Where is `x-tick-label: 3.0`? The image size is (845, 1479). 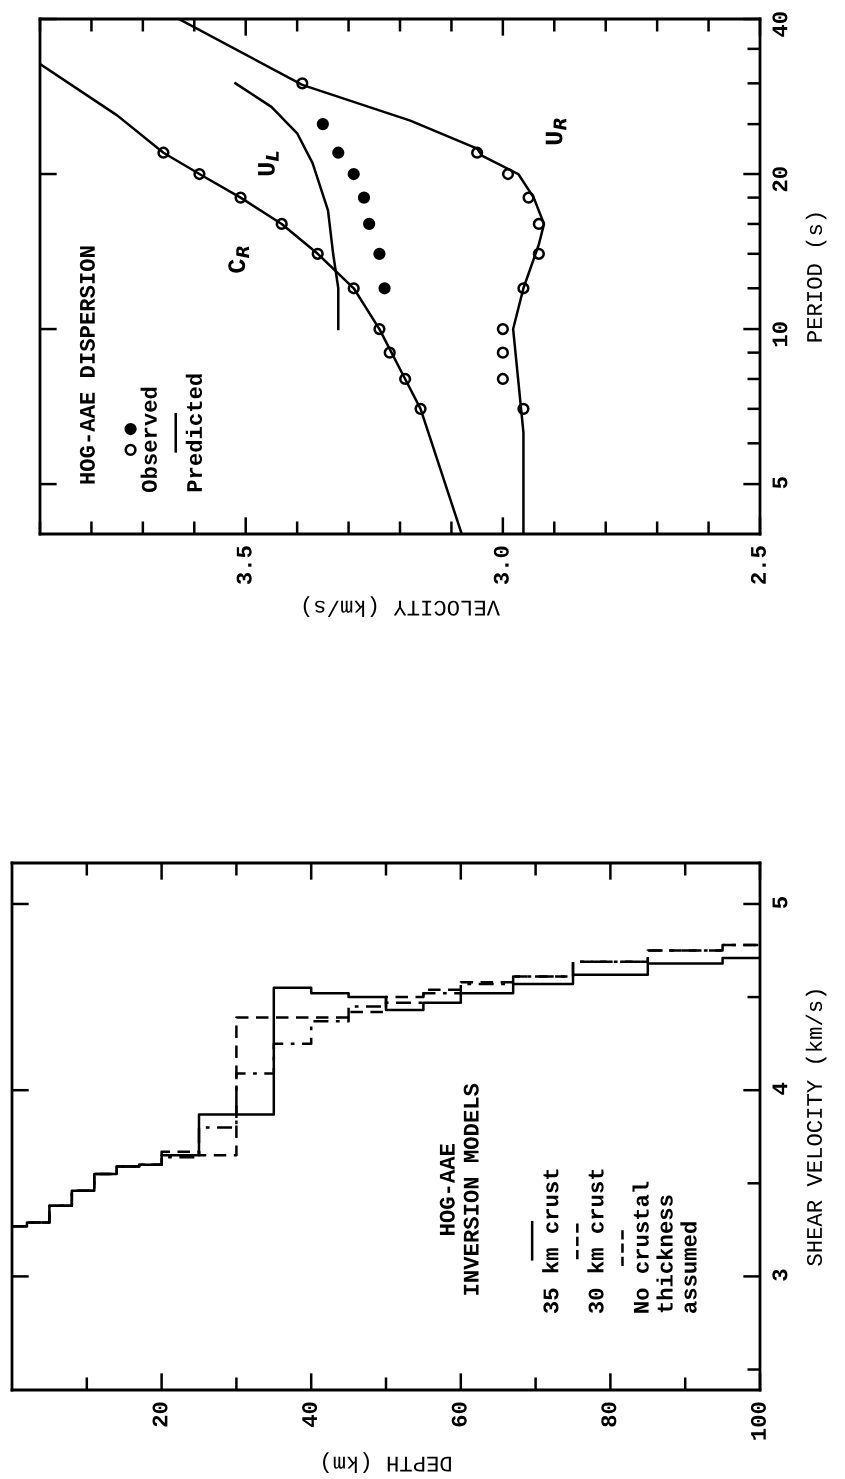
x-tick-label: 3.0 is located at coordinates (501, 565).